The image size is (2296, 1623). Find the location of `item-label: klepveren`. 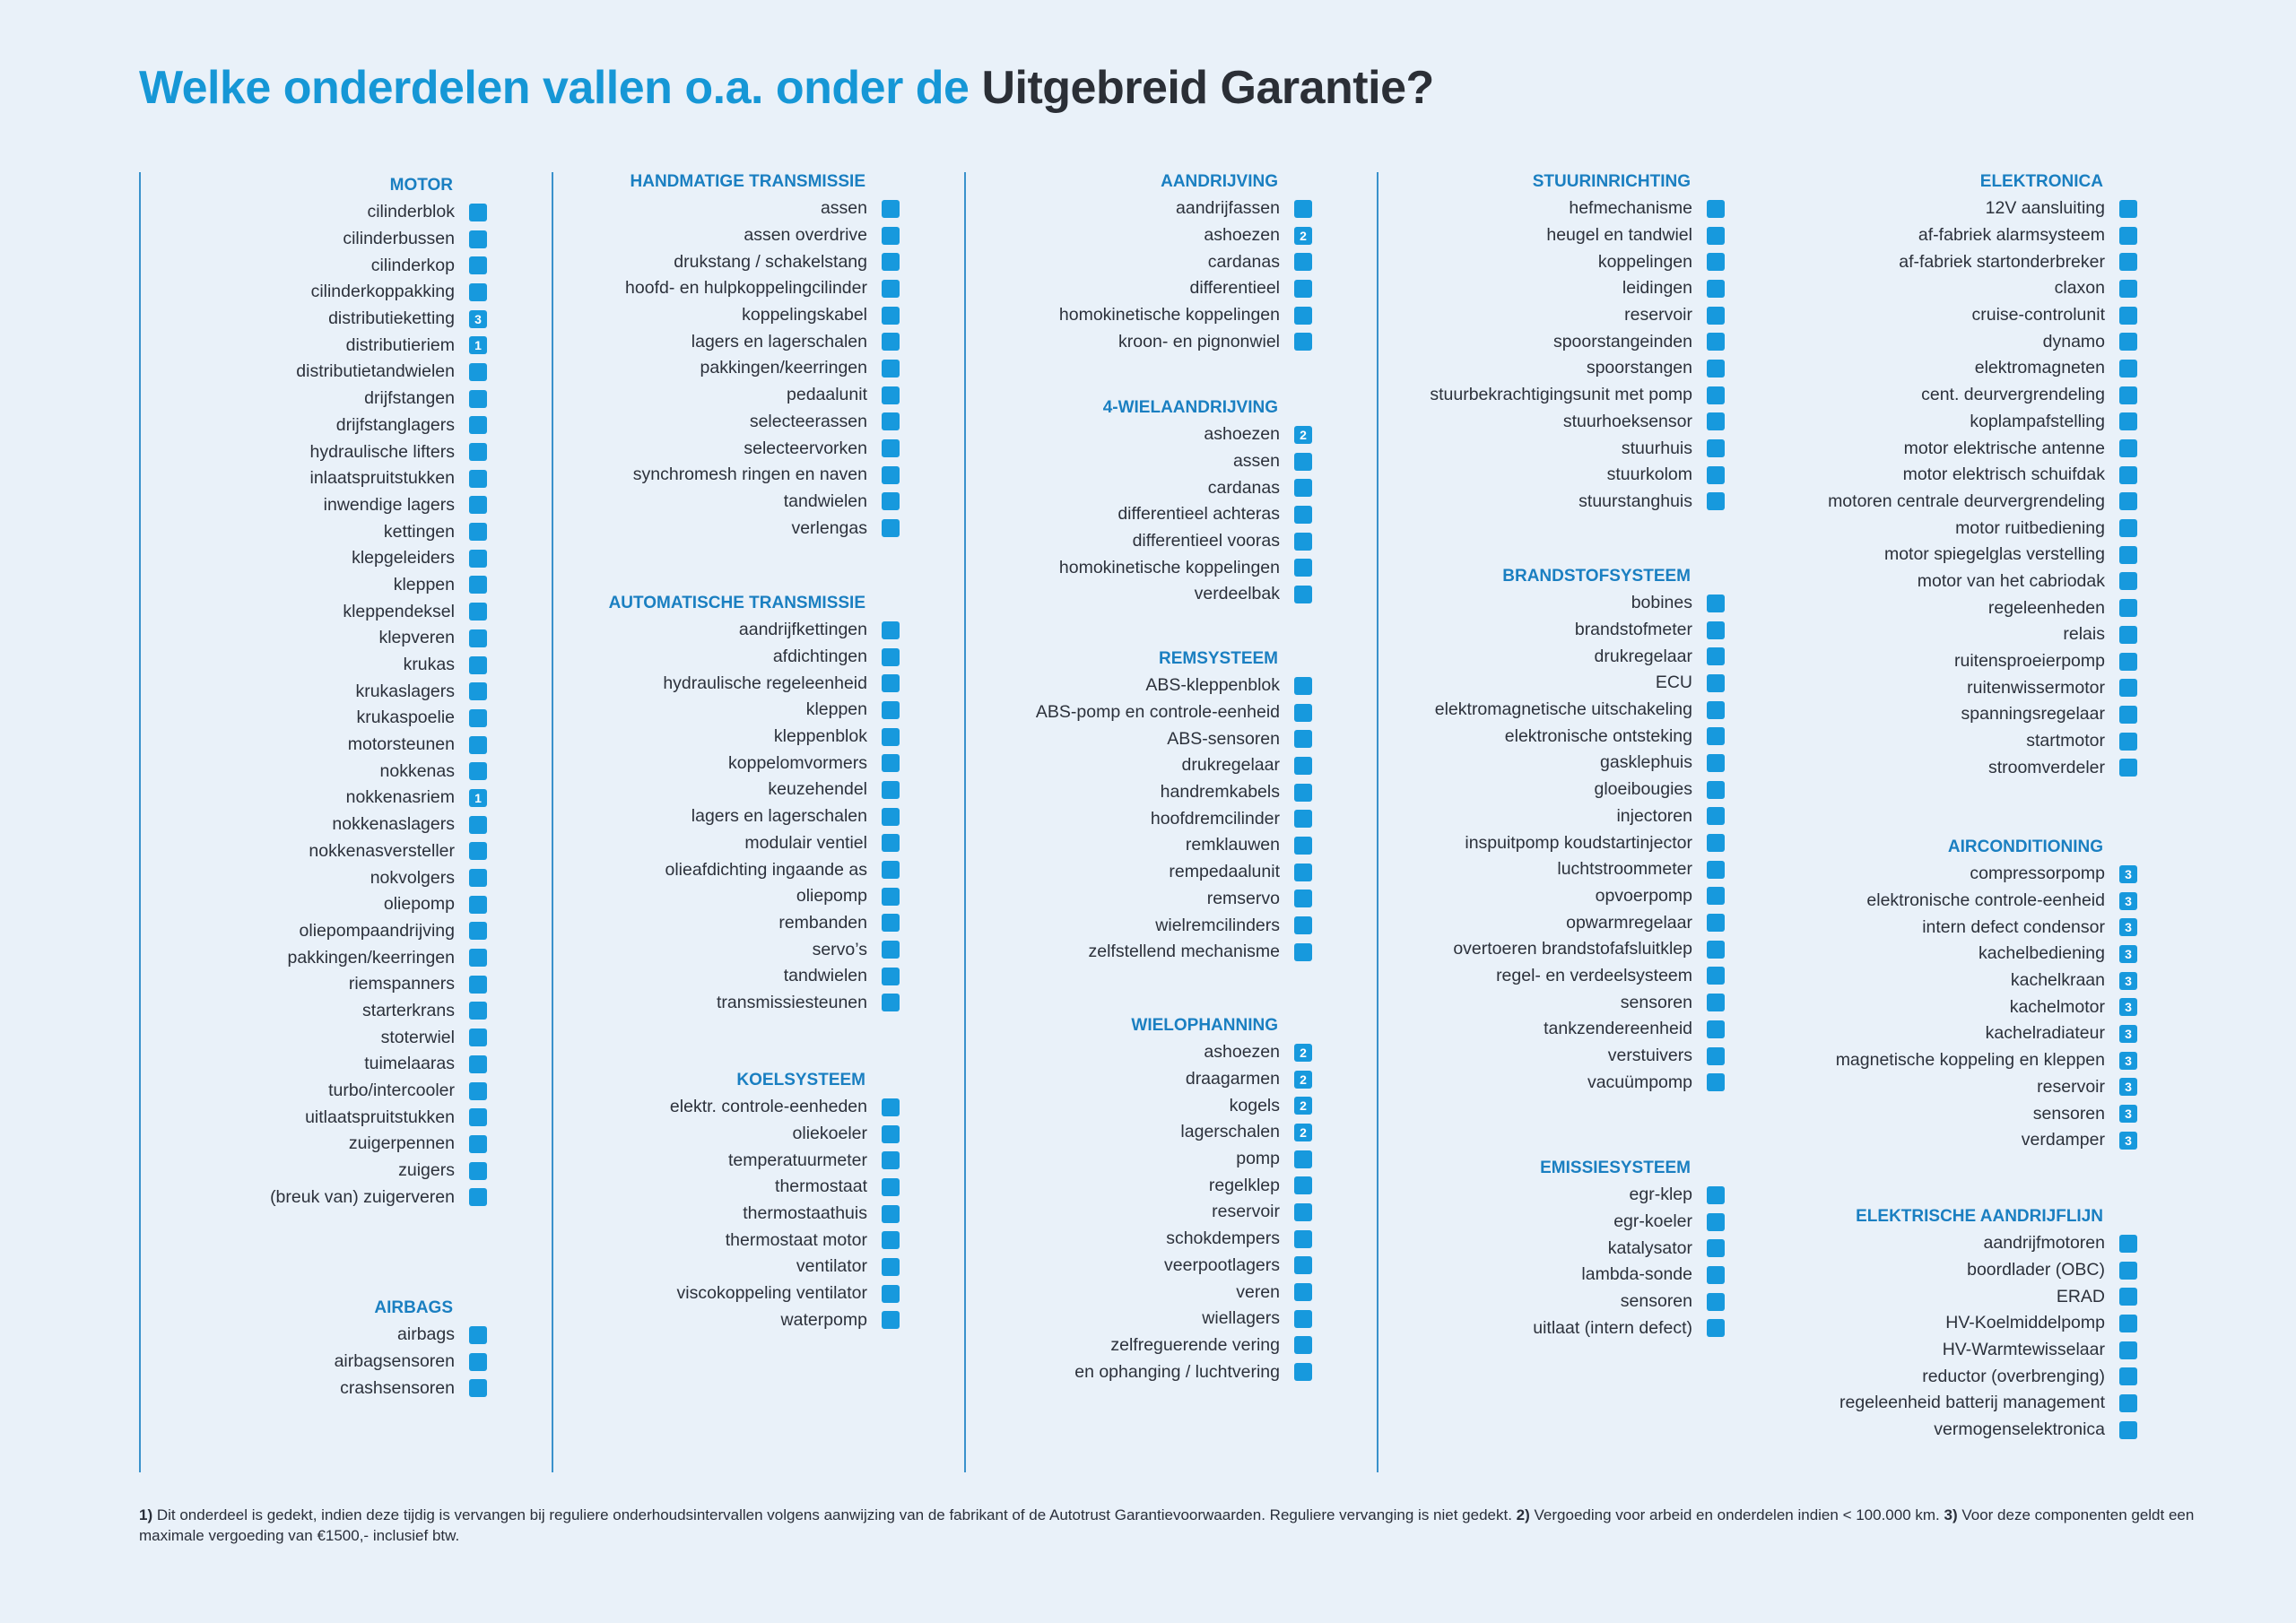

item-label: klepveren is located at coordinates (416, 638).